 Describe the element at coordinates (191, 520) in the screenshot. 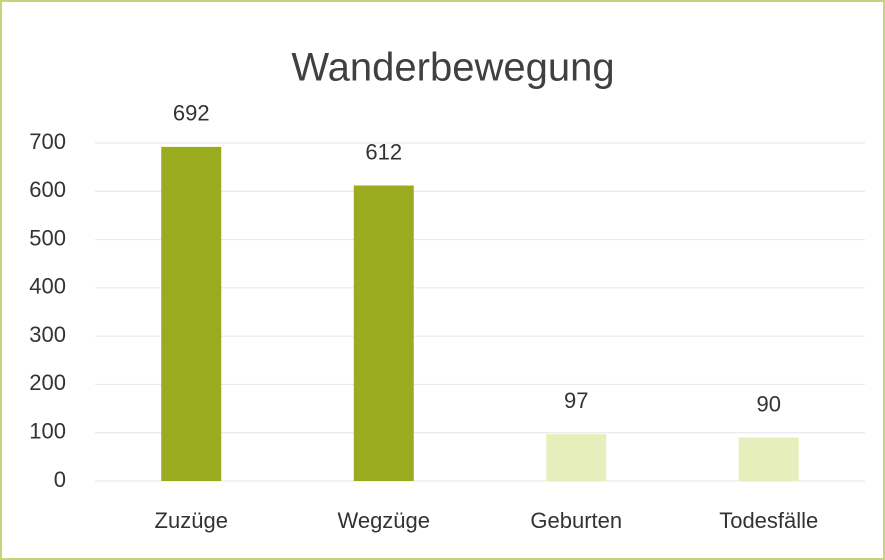

I see `x-tick-label: Zuzüge` at that location.